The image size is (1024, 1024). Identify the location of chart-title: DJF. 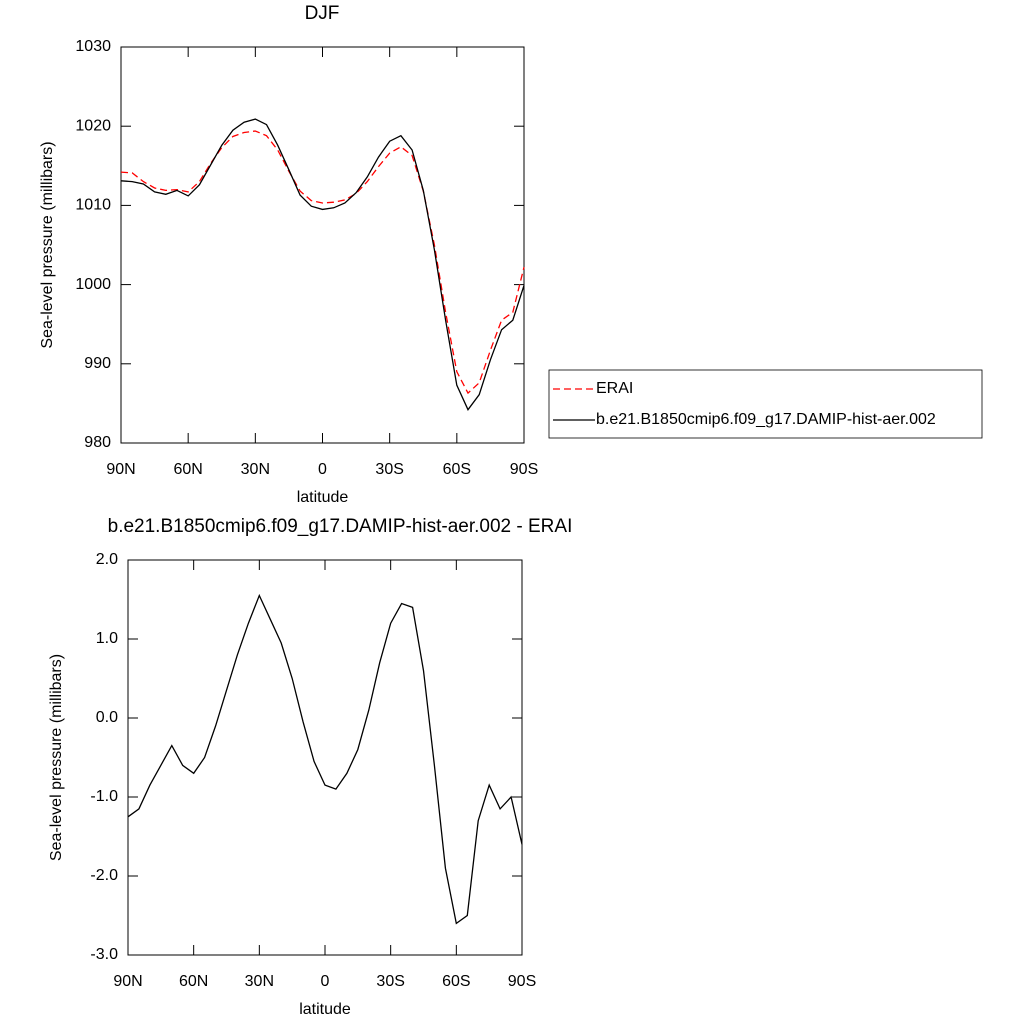
(322, 13).